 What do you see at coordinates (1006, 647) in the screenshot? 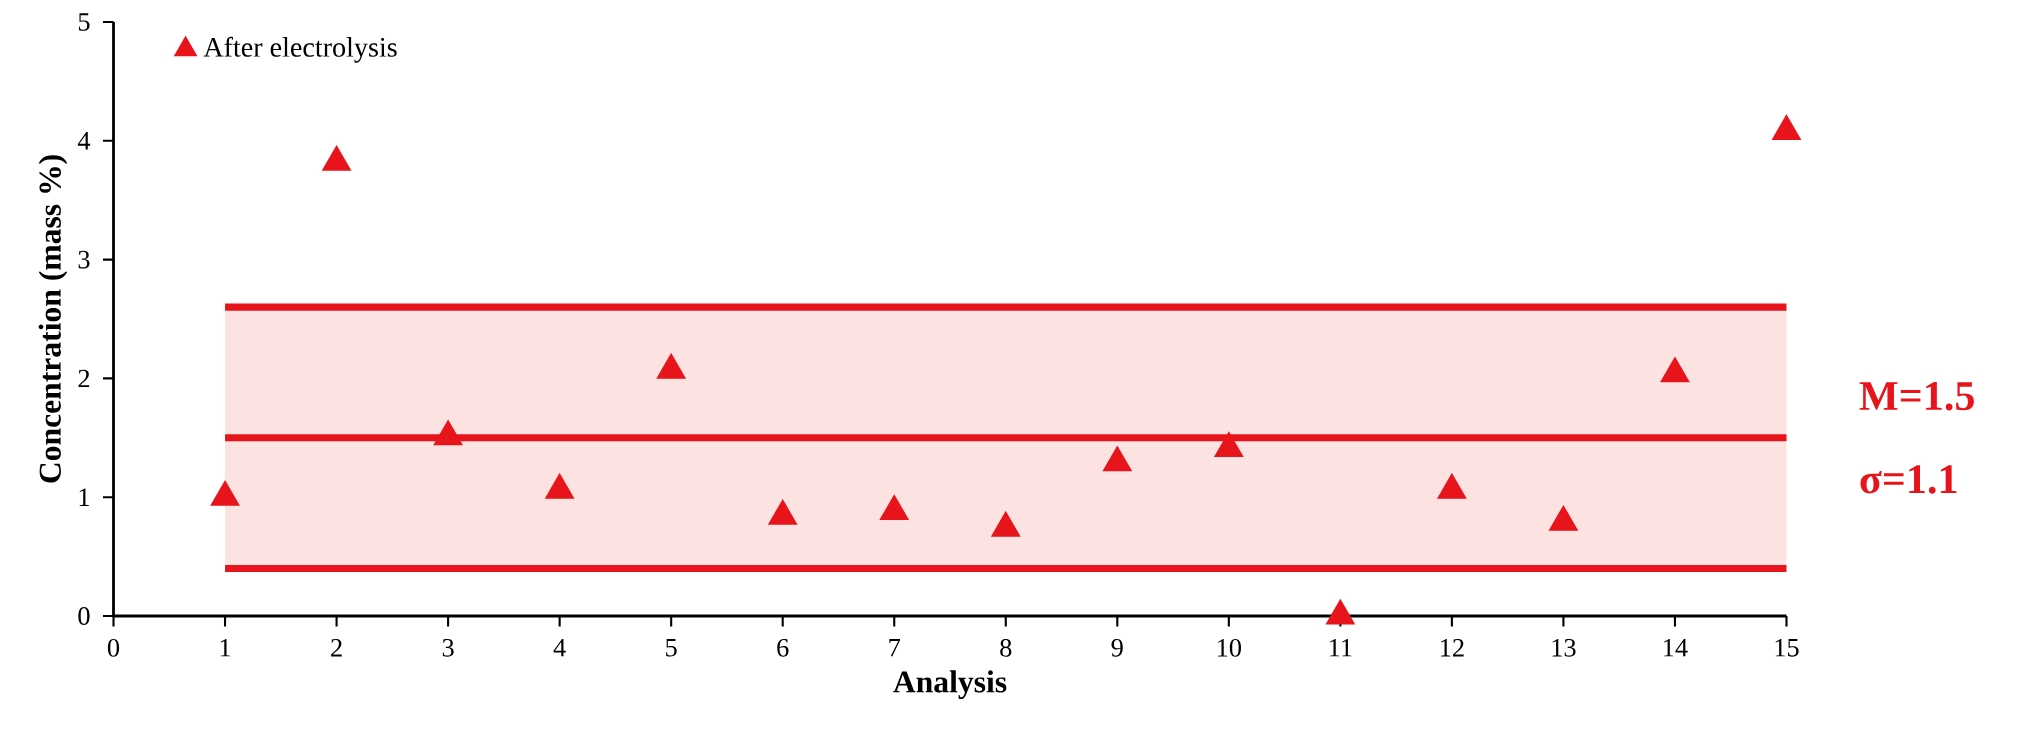
I see `x-tick-label: 8` at bounding box center [1006, 647].